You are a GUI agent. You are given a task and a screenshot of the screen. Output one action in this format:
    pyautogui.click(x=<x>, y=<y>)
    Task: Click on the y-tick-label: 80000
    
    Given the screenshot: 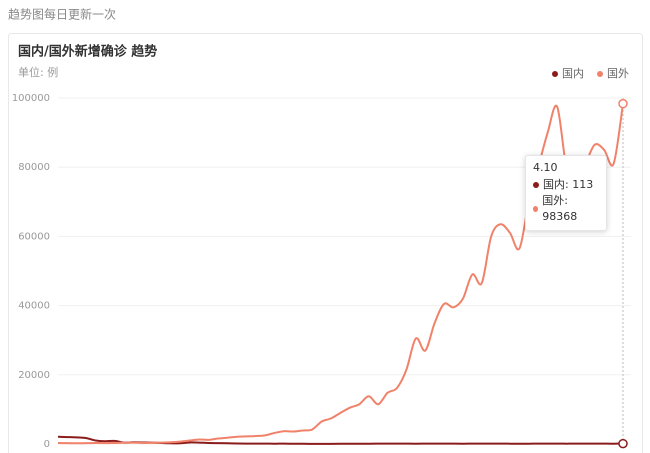 What is the action you would take?
    pyautogui.click(x=34, y=167)
    